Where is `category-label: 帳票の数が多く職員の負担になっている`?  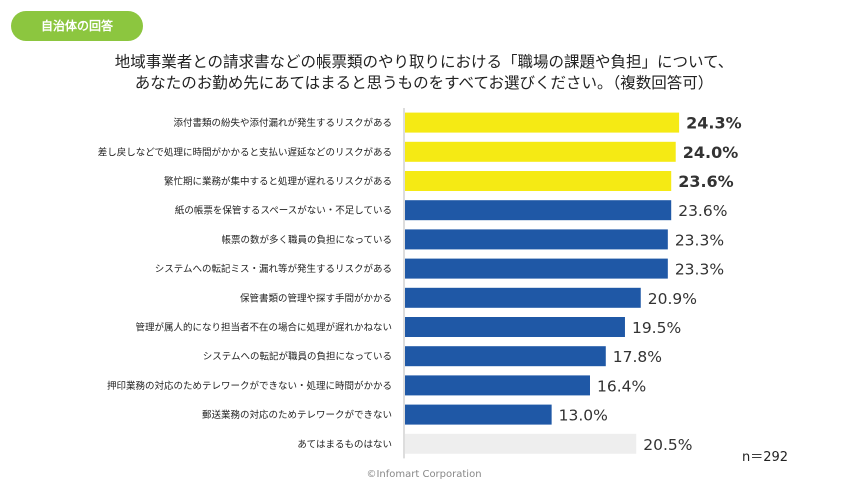
category-label: 帳票の数が多く職員の負担になっている is located at coordinates (306, 240).